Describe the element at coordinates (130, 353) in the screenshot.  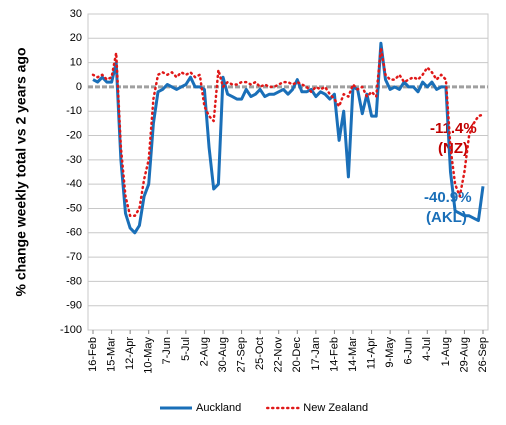
I see `x-tick-label: 12-Apr` at that location.